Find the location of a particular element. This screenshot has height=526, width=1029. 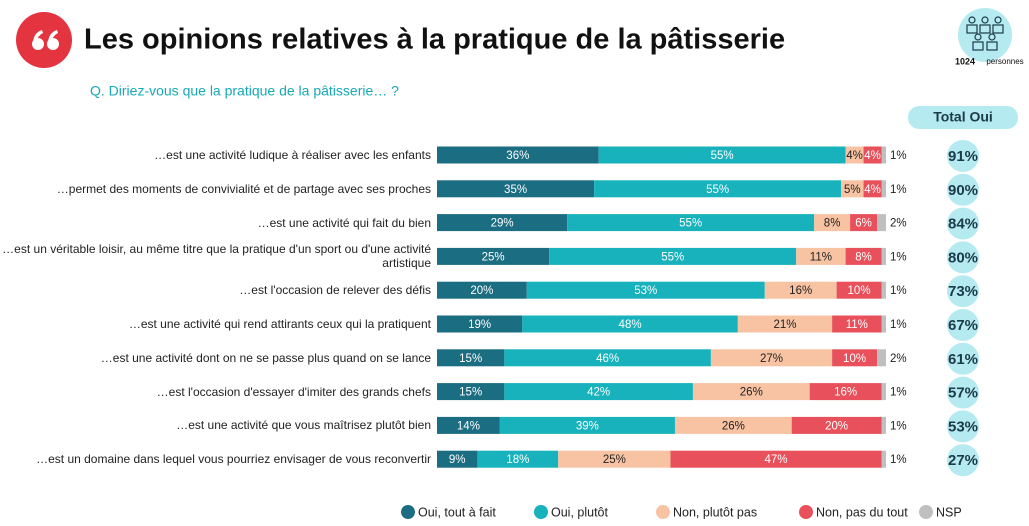

total-label: 73% is located at coordinates (963, 291).